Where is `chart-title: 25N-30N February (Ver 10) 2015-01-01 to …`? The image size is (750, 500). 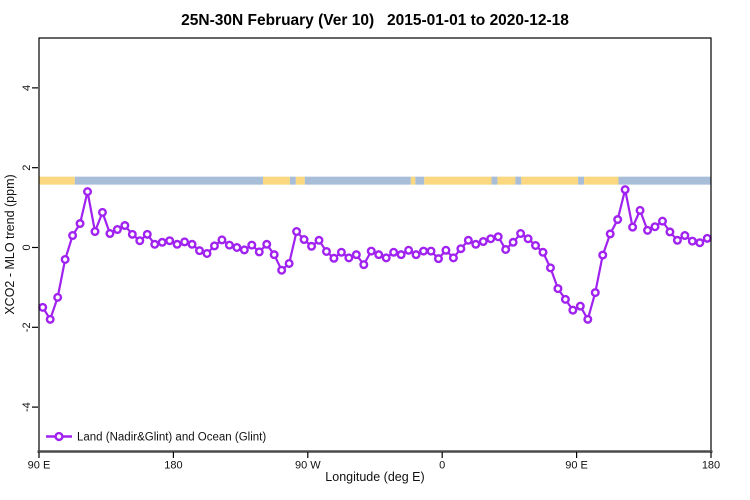 chart-title: 25N-30N February (Ver 10) 2015-01-01 to … is located at coordinates (375, 20).